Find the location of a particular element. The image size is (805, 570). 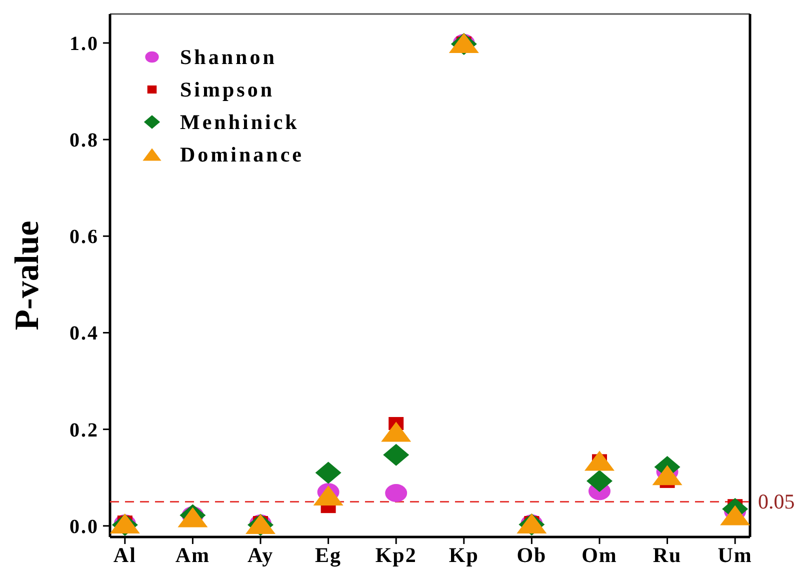

x-tick-label: Om is located at coordinates (600, 555).